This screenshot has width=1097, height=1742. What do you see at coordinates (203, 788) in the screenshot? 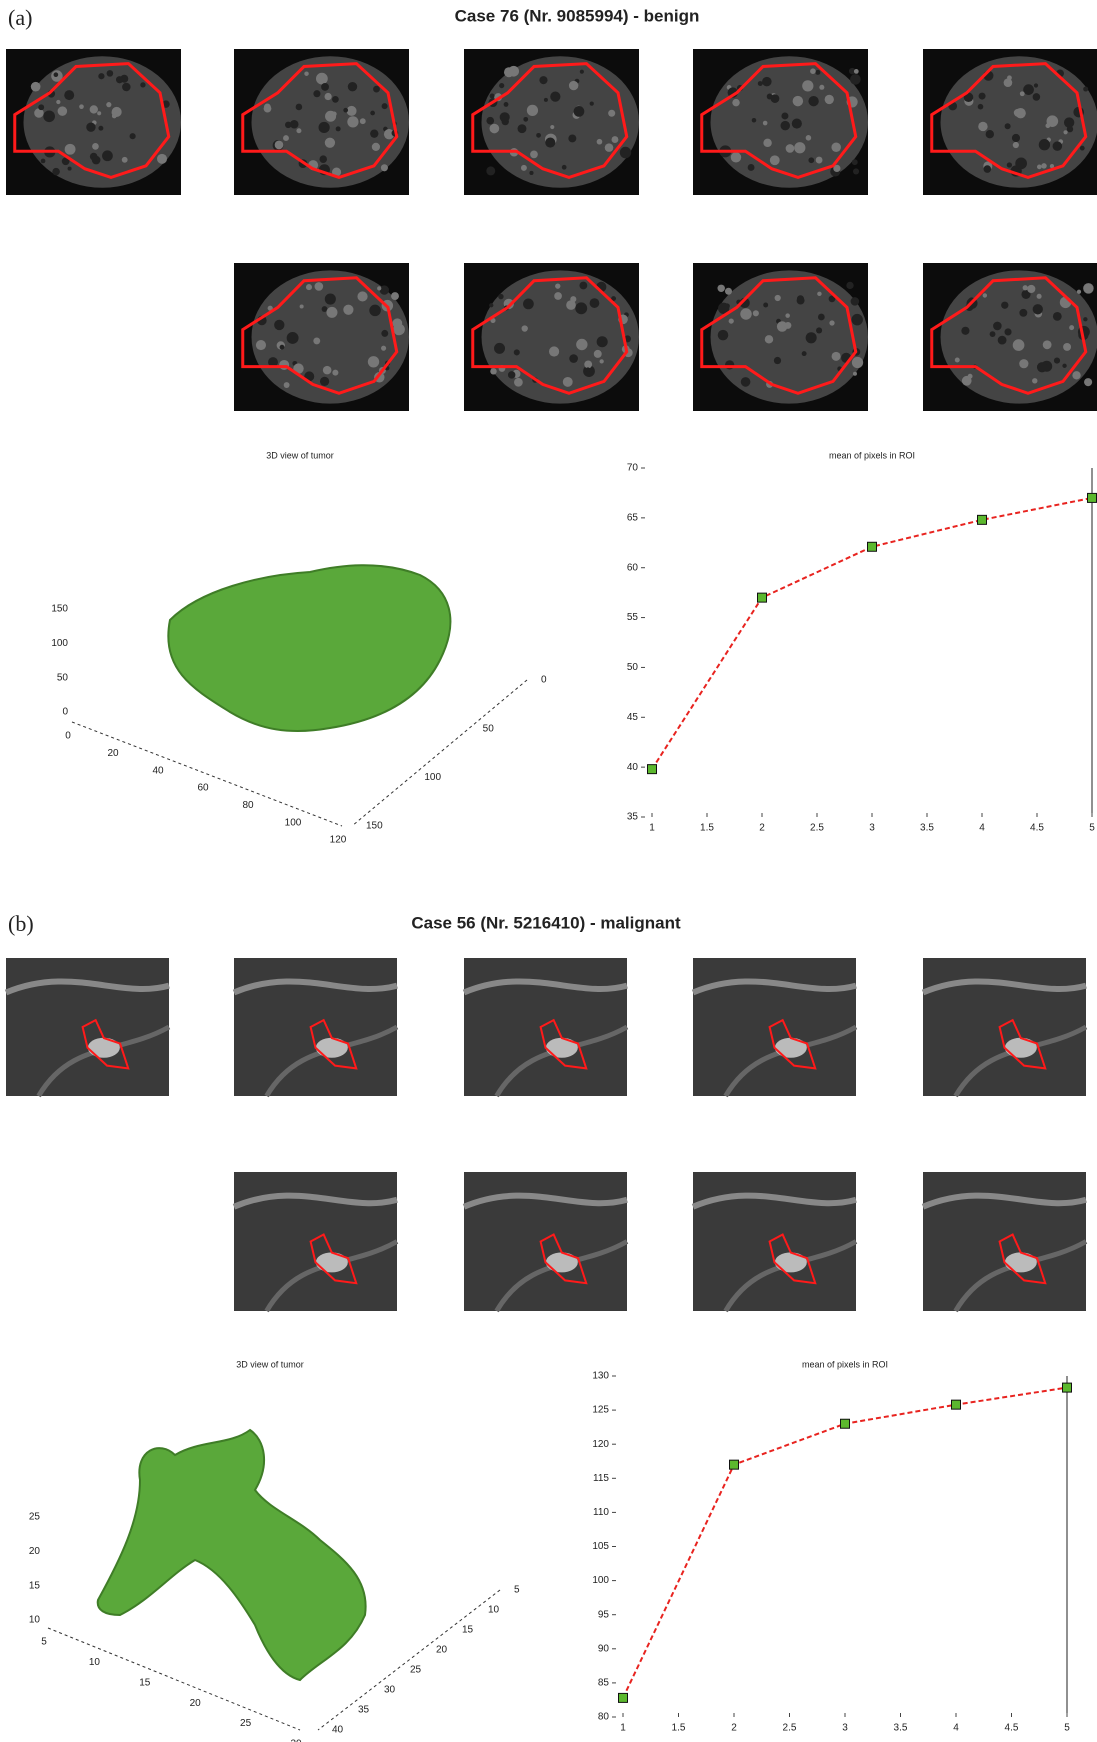
I see `x-tick-label: 60` at bounding box center [203, 788].